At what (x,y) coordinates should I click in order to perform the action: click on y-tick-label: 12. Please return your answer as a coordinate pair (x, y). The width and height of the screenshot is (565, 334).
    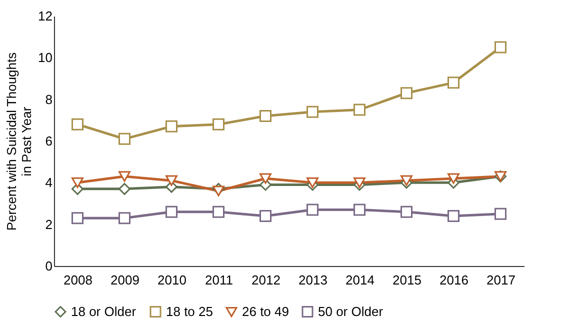
    Looking at the image, I should click on (45, 16).